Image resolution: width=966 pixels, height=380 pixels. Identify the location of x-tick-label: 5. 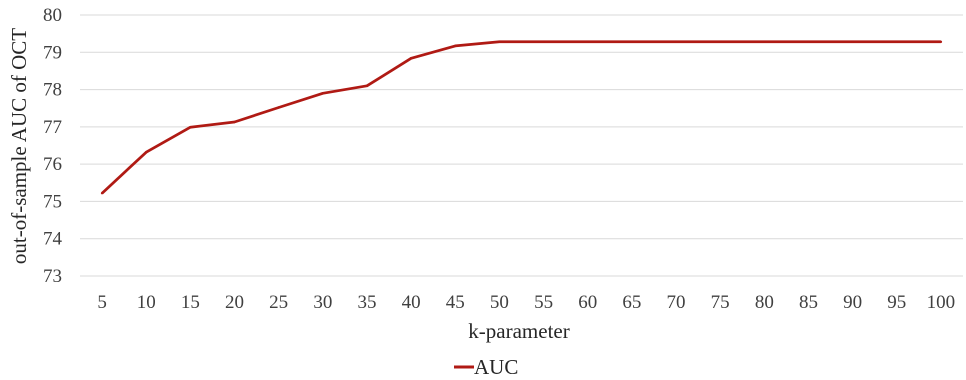
(102, 302).